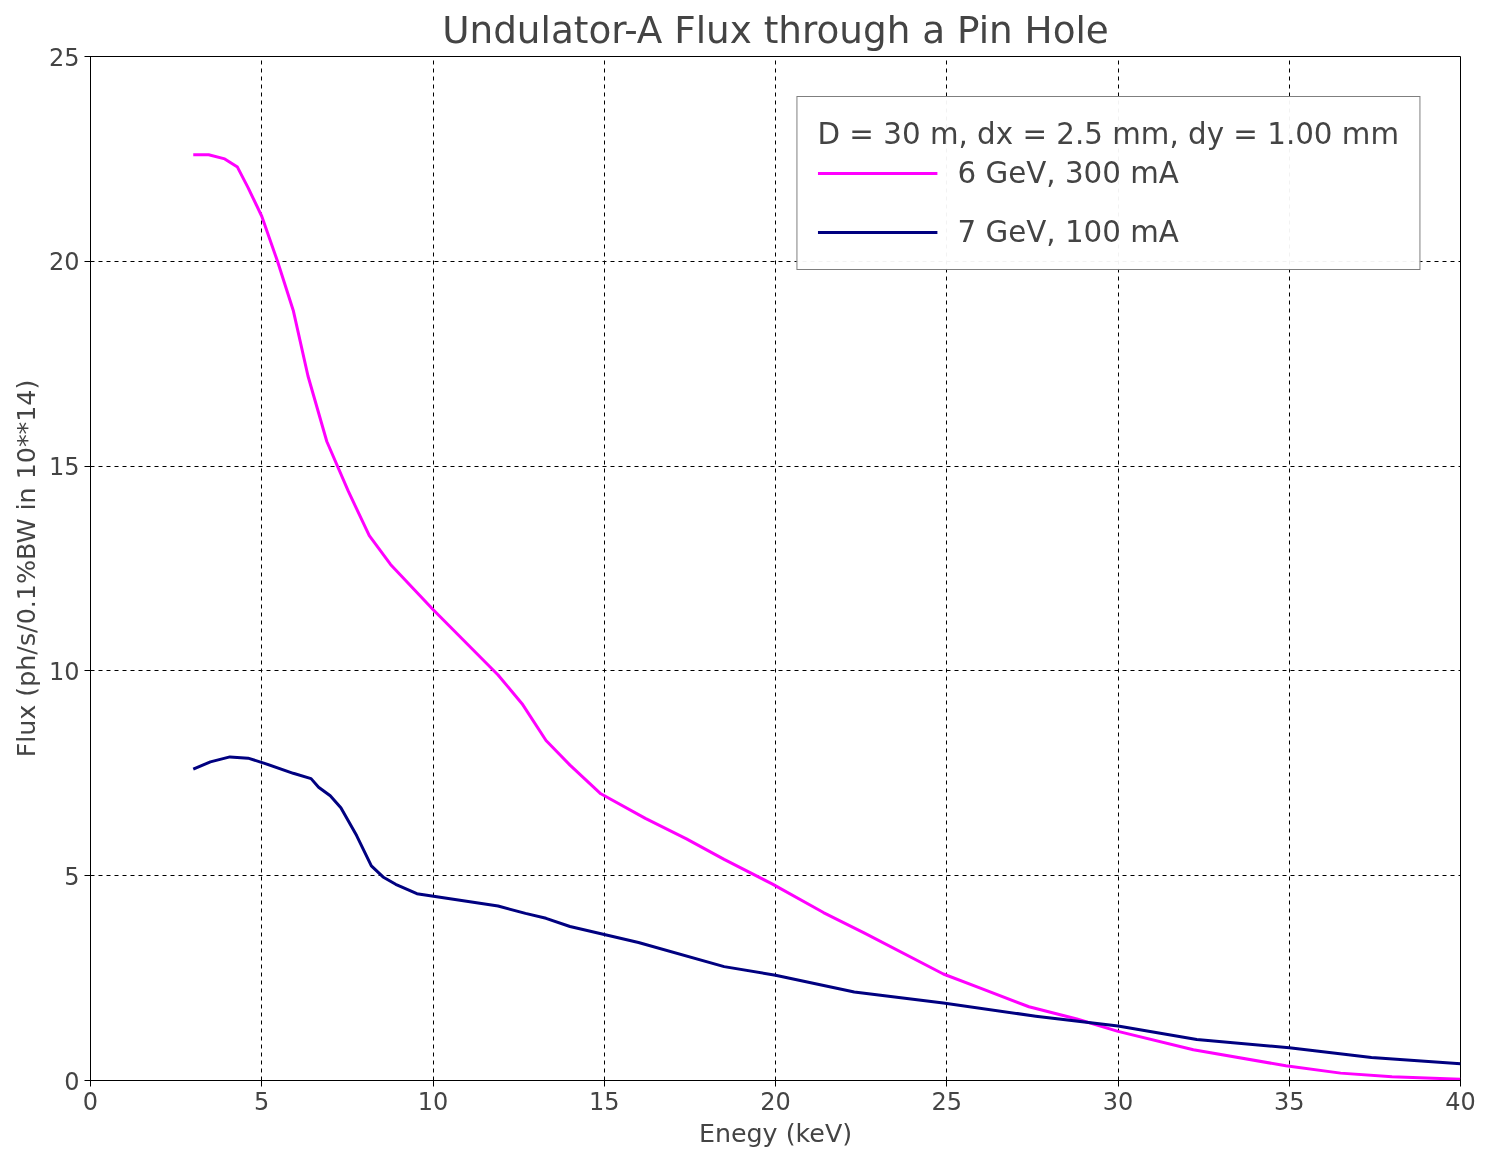  What do you see at coordinates (64, 57) in the screenshot?
I see `y-tick-label: 25` at bounding box center [64, 57].